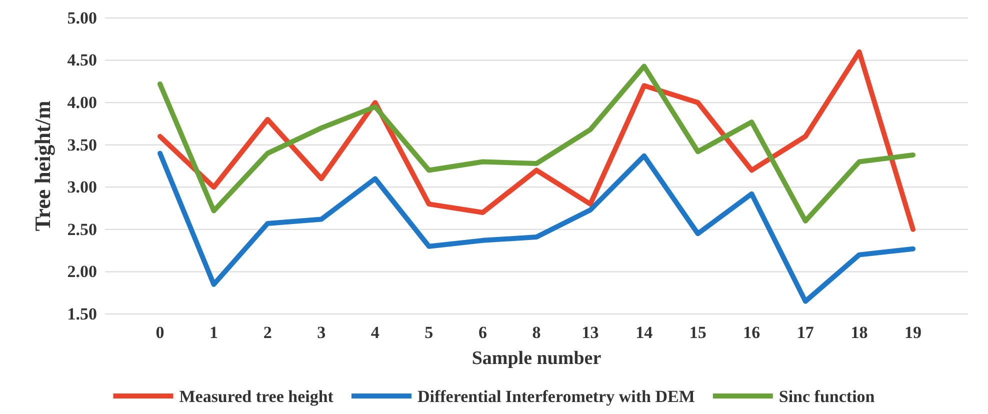 The height and width of the screenshot is (414, 988). What do you see at coordinates (556, 396) in the screenshot?
I see `legend-label: Differential Interferometry with DEM` at bounding box center [556, 396].